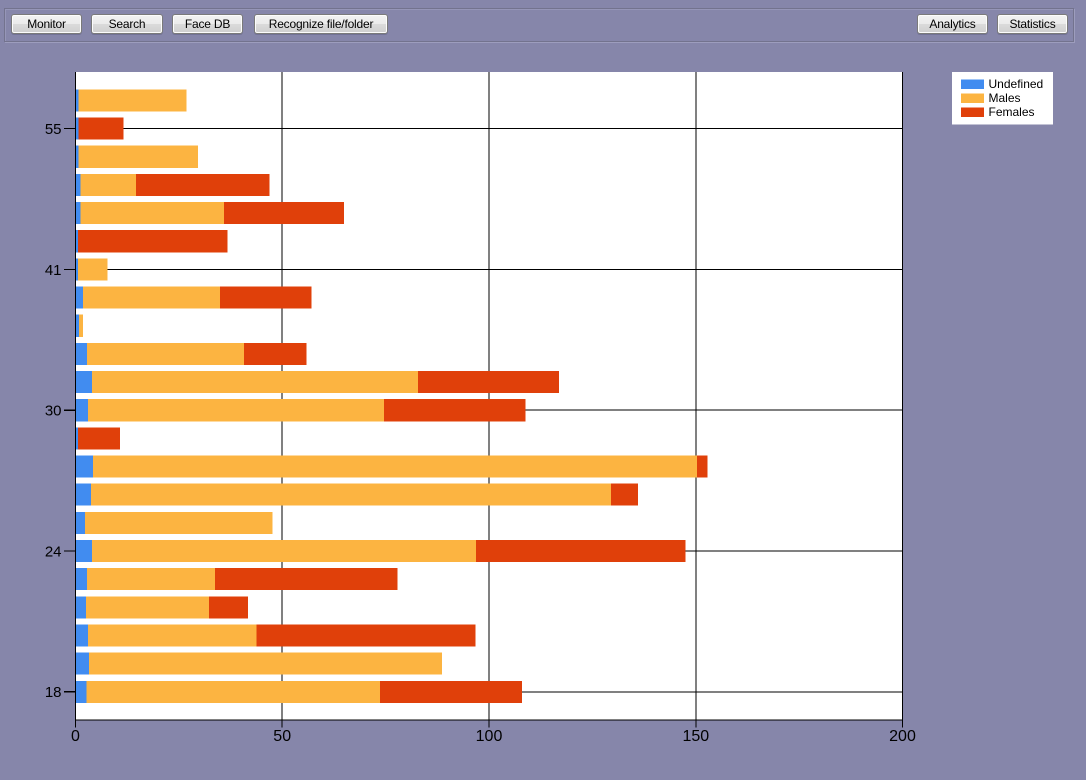 This screenshot has height=780, width=1086. I want to click on svg-text: Females, so click(1012, 112).